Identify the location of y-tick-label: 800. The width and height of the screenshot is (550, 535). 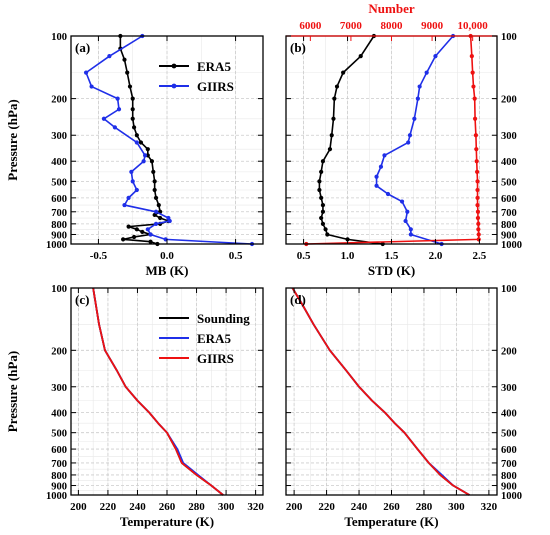
(509, 225).